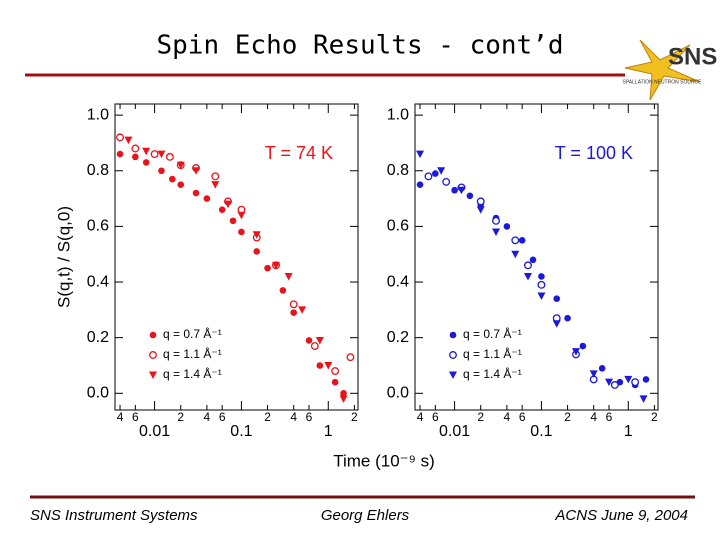  I want to click on logo: SNS SPALLATION NEUTRON SOURCE, so click(670, 70).